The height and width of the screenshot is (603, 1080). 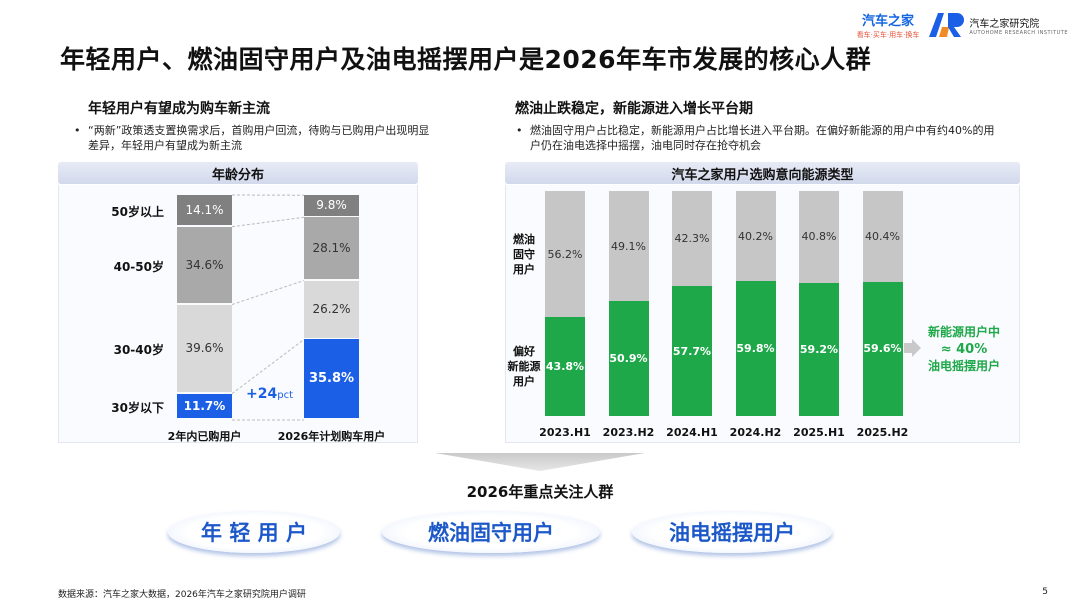 What do you see at coordinates (1045, 592) in the screenshot?
I see `page-number: 5` at bounding box center [1045, 592].